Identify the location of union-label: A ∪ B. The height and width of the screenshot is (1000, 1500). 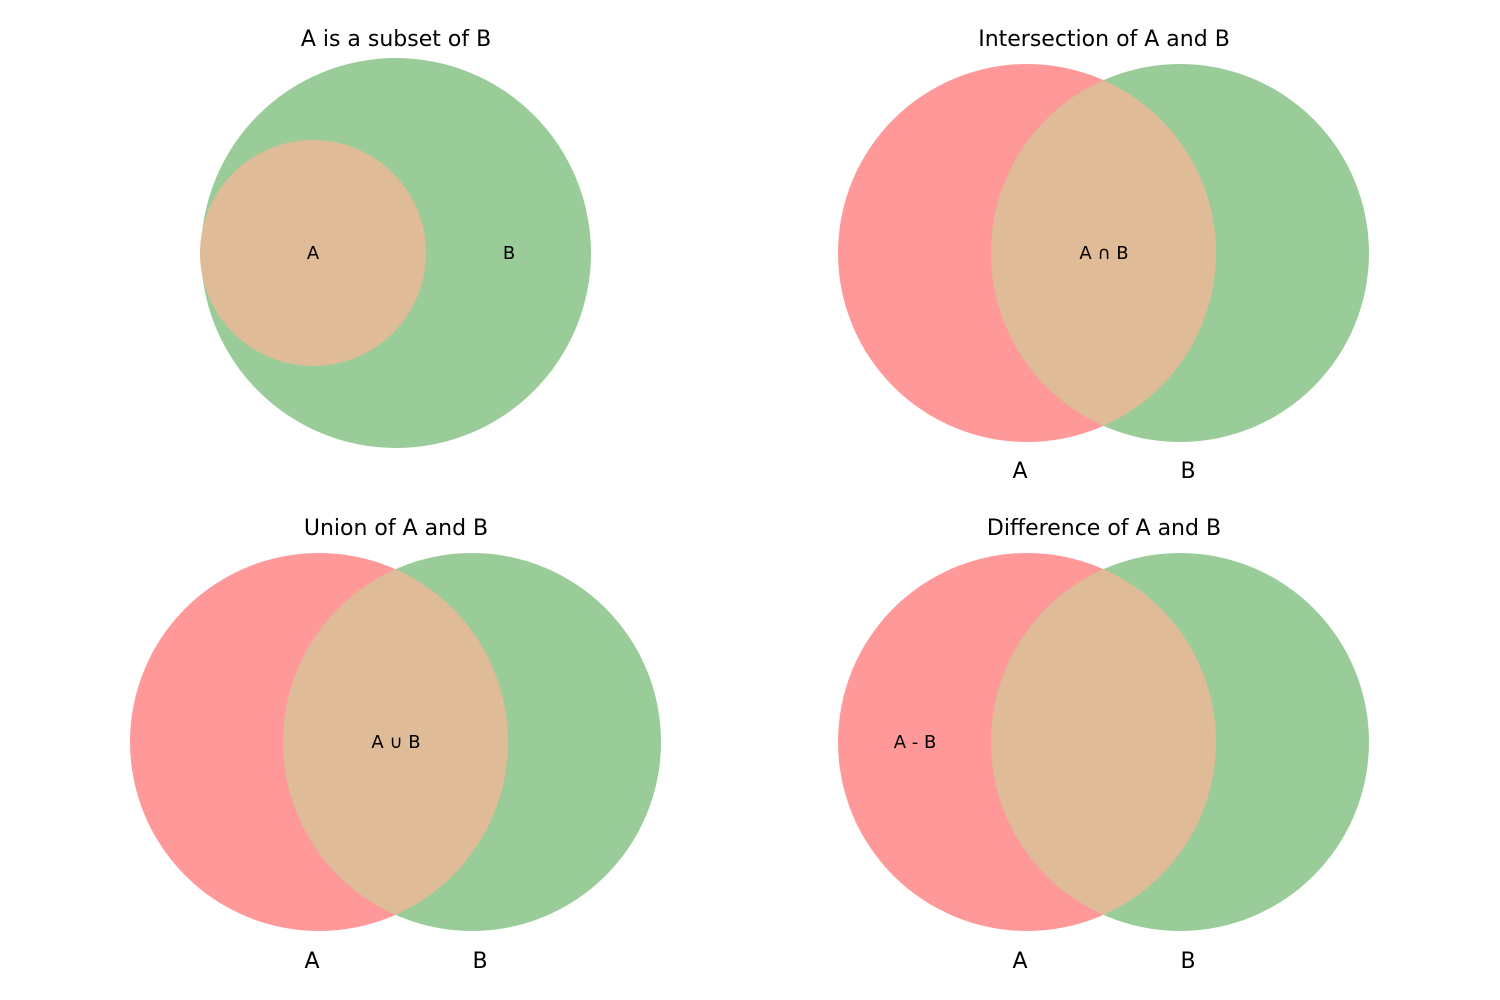
(395, 742).